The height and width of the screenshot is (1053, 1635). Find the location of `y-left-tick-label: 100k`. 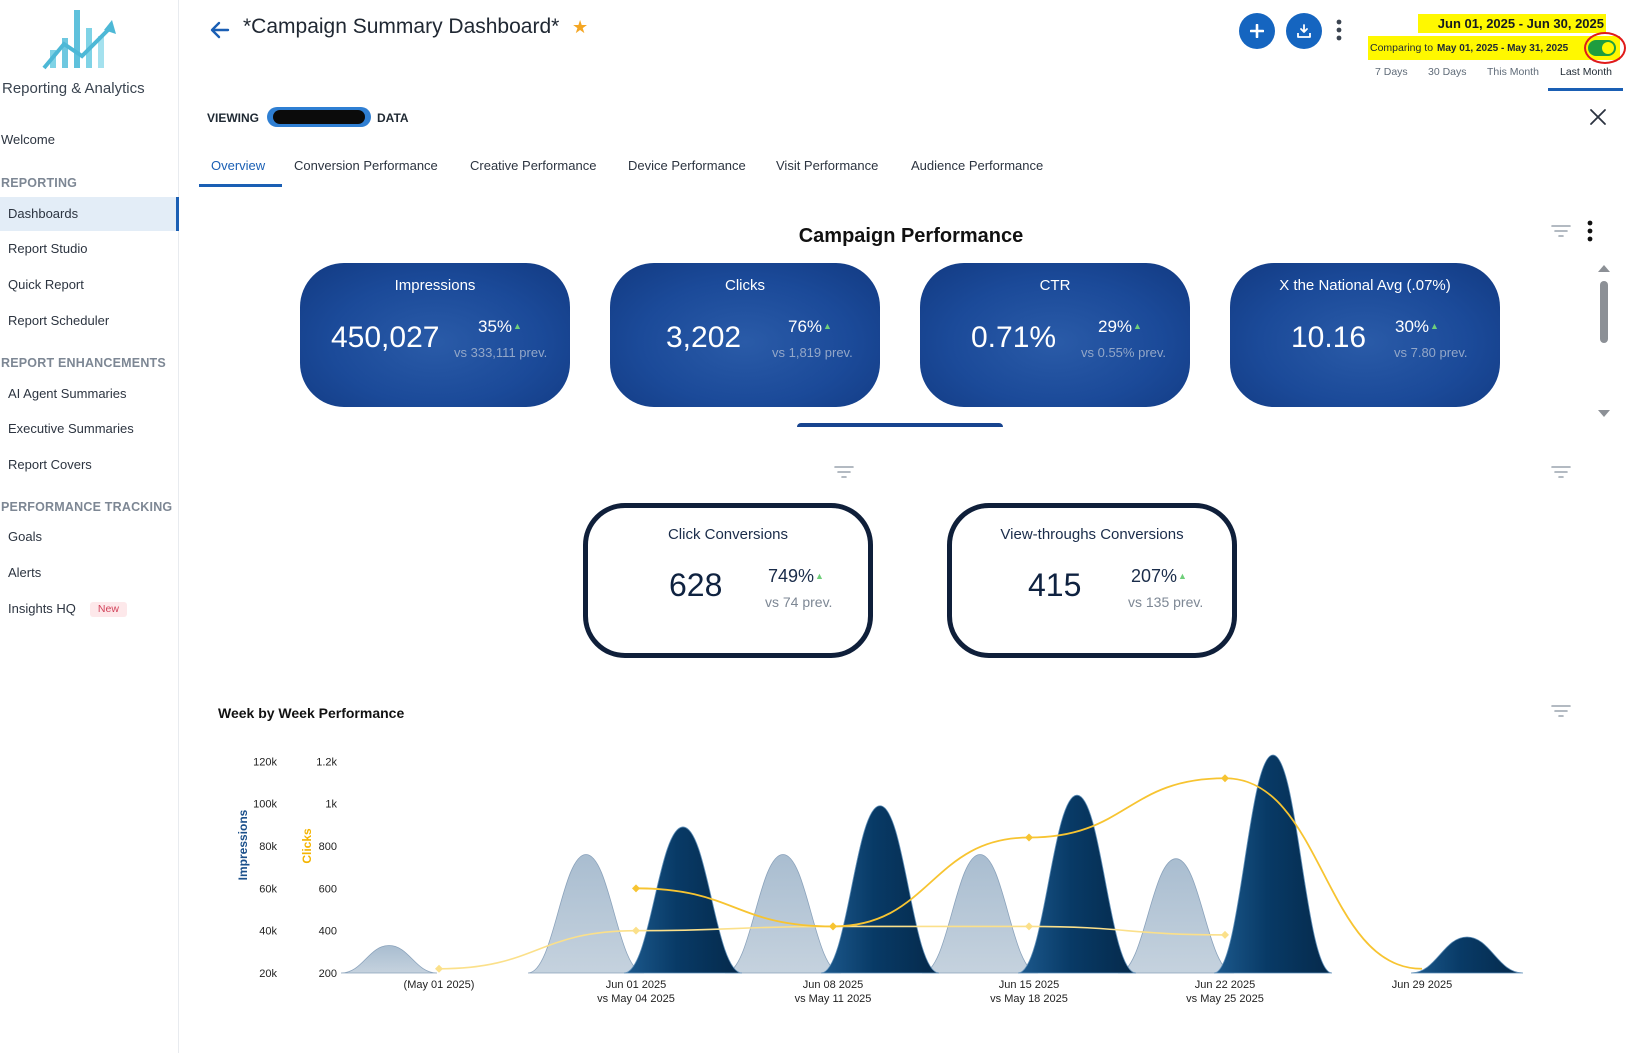

y-left-tick-label: 100k is located at coordinates (265, 805).